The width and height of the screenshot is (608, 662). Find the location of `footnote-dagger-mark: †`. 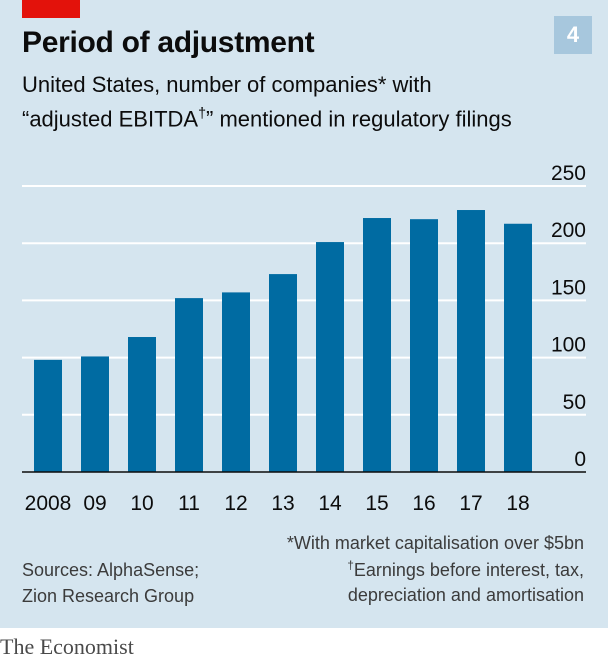

footnote-dagger-mark: † is located at coordinates (350, 565).